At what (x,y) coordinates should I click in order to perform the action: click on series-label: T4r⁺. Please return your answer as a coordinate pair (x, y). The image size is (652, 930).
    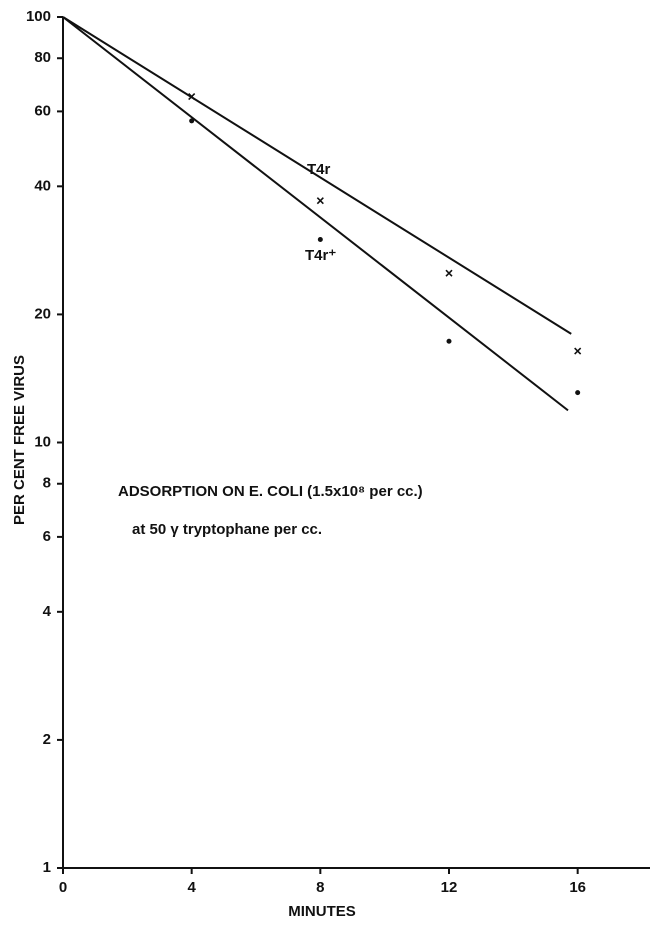
    Looking at the image, I should click on (320, 255).